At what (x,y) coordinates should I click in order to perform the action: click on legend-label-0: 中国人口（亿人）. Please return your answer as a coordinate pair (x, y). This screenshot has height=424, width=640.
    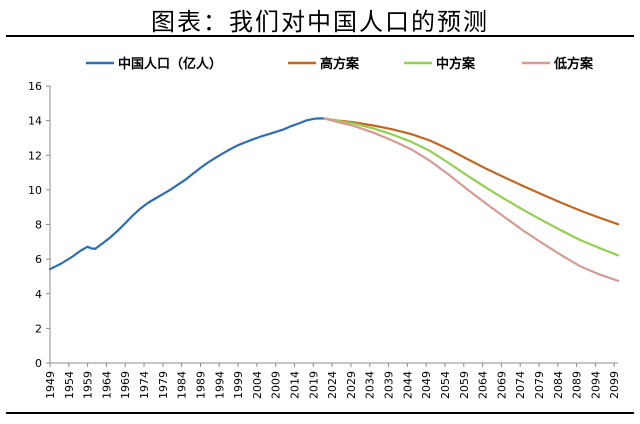
    Looking at the image, I should click on (170, 64).